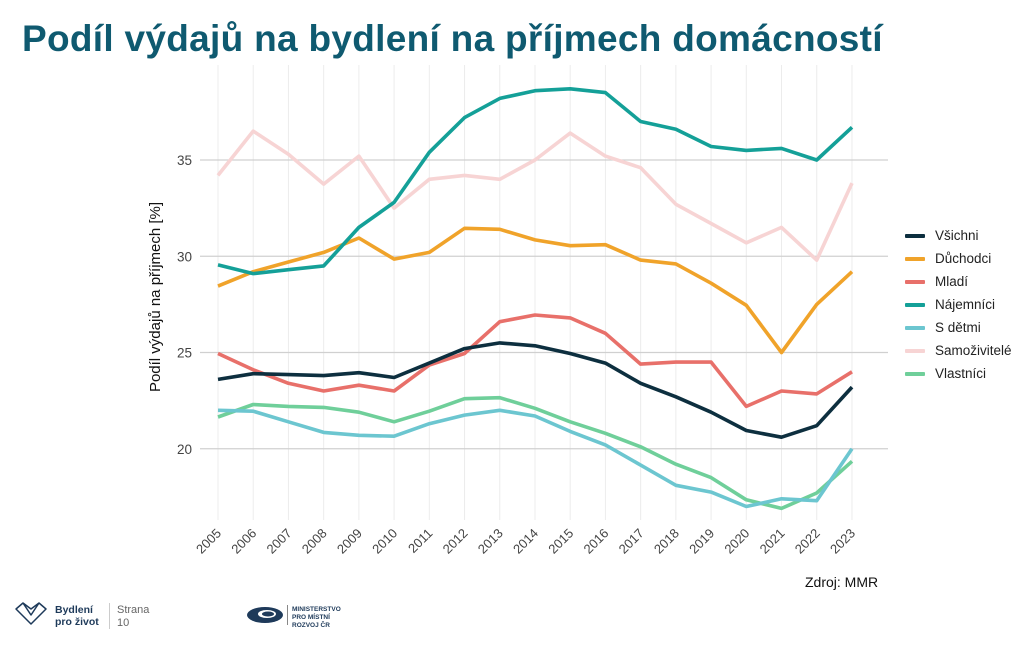  Describe the element at coordinates (77, 622) in the screenshot. I see `brand-line-2: pro život` at that location.